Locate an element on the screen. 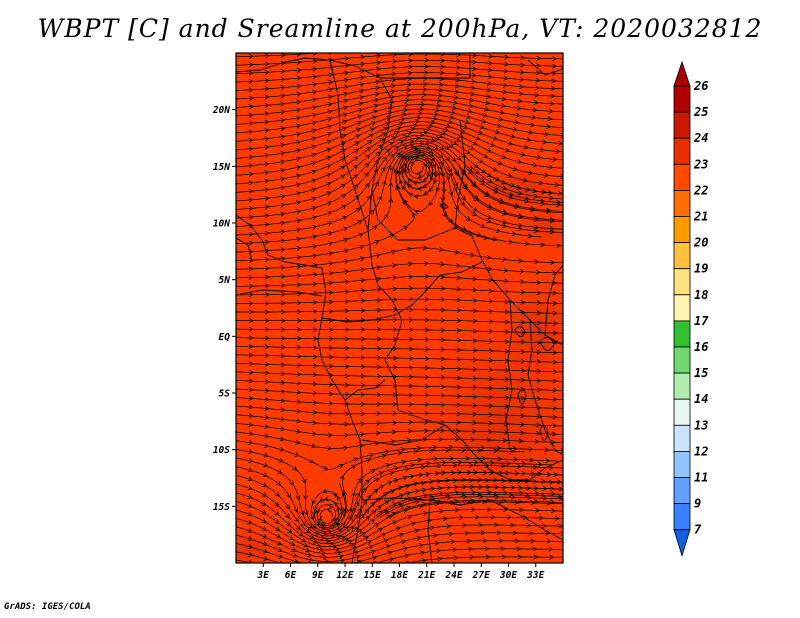 This screenshot has width=800, height=618. colorbar-label: 26 is located at coordinates (700, 86).